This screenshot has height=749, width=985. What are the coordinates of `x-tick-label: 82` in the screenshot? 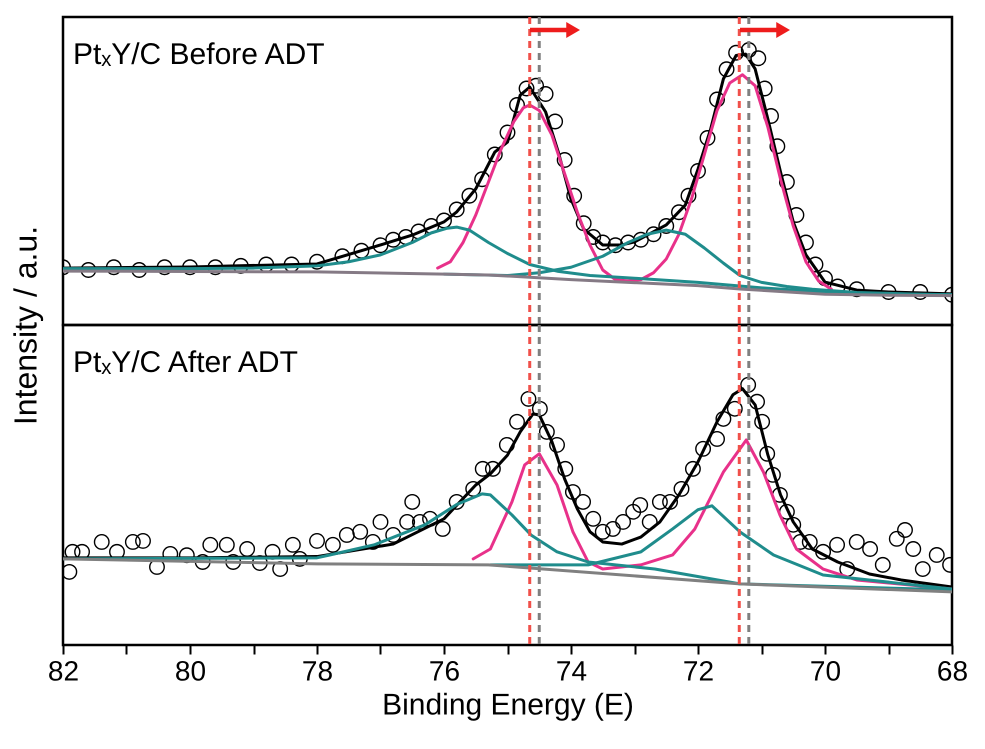 It's located at (64, 671).